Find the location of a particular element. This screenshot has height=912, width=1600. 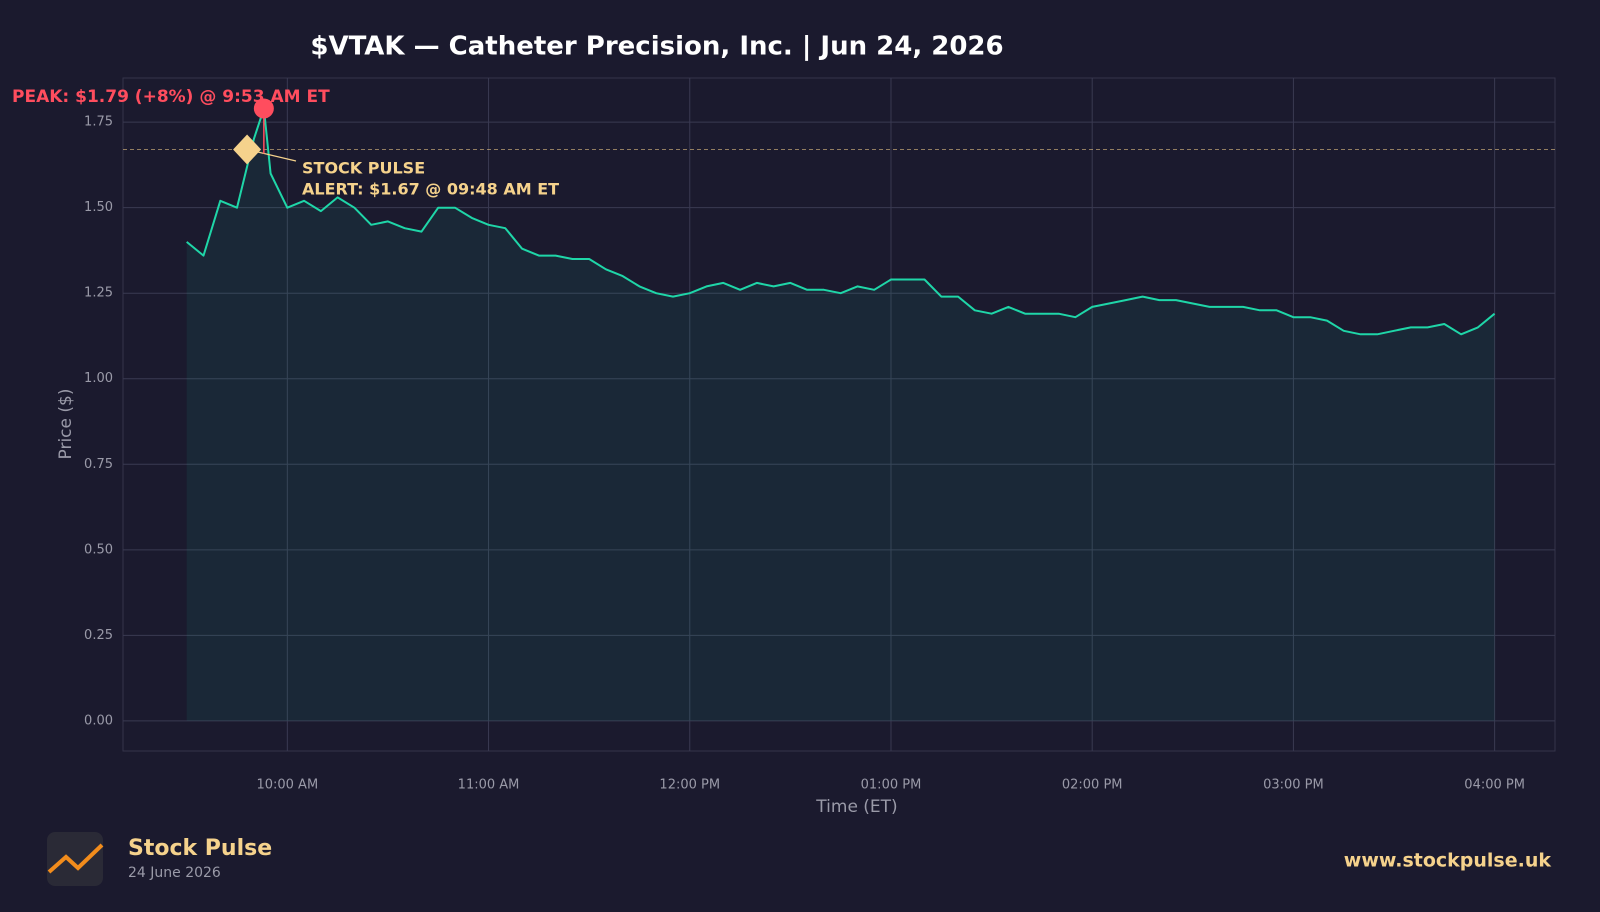

x-axis-label: Time (ET) is located at coordinates (856, 807).